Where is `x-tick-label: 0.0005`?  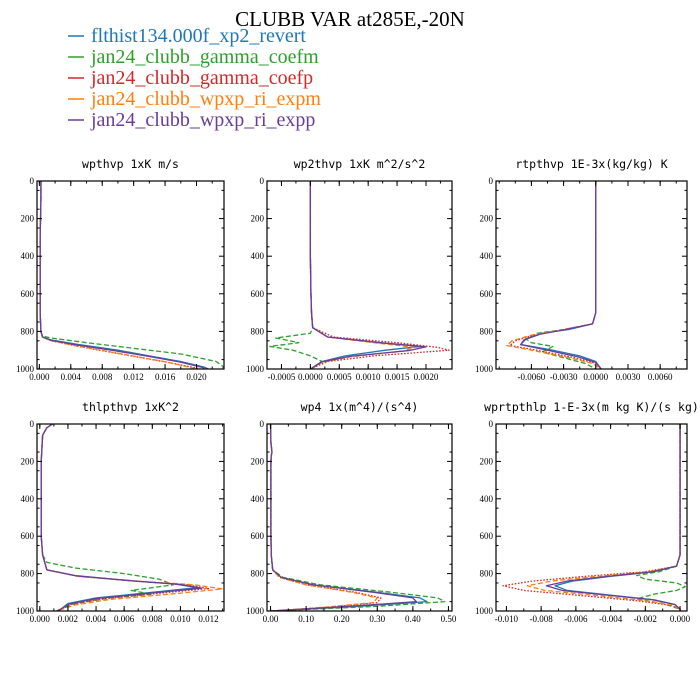
x-tick-label: 0.0005 is located at coordinates (339, 377).